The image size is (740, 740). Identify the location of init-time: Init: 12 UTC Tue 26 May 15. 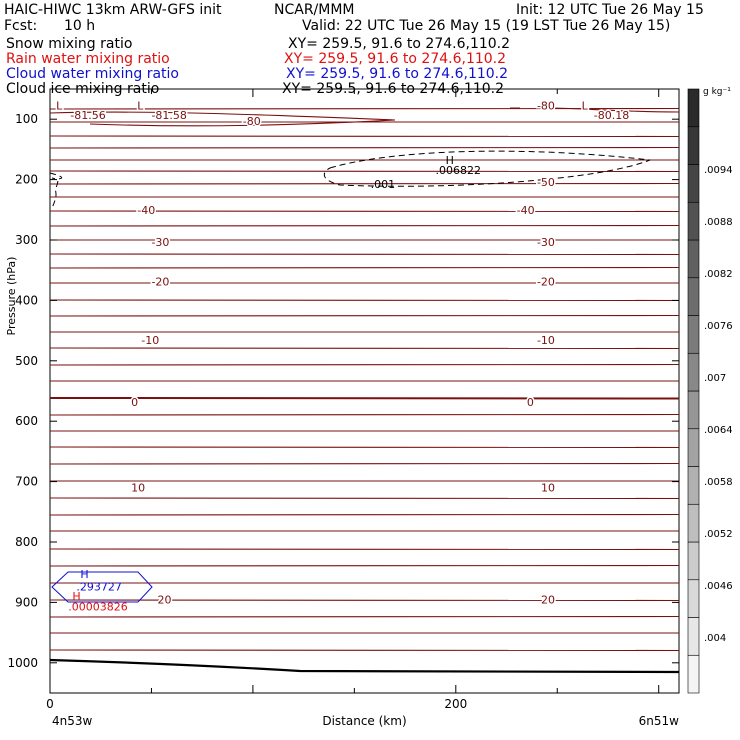
(610, 10).